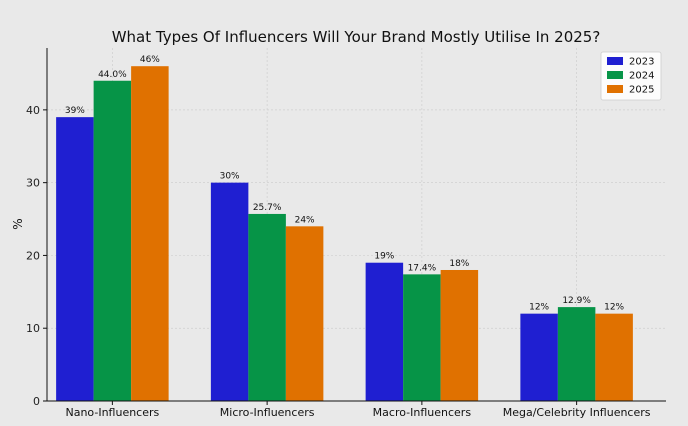  Describe the element at coordinates (641, 62) in the screenshot. I see `legend-label: 2023` at that location.